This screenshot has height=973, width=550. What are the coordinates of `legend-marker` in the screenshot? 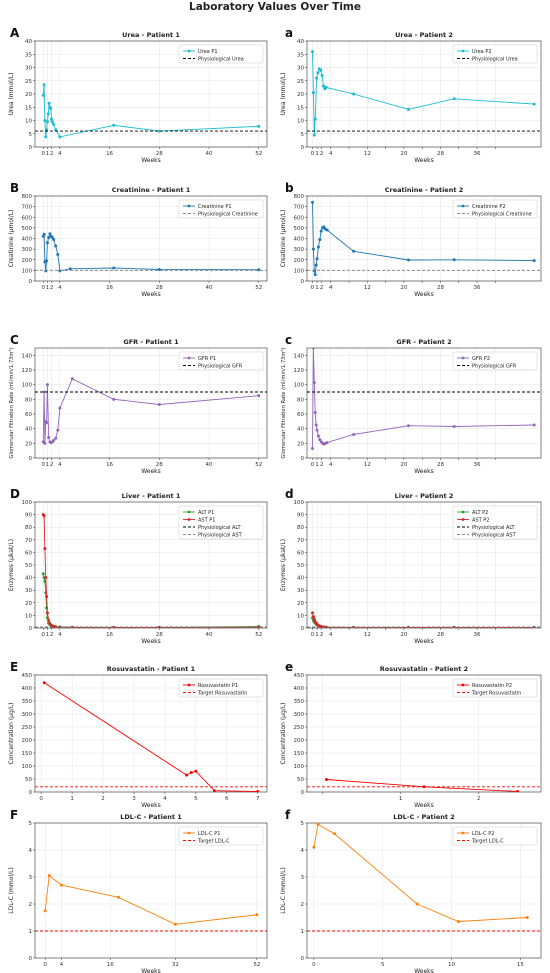 It's located at (463, 833).